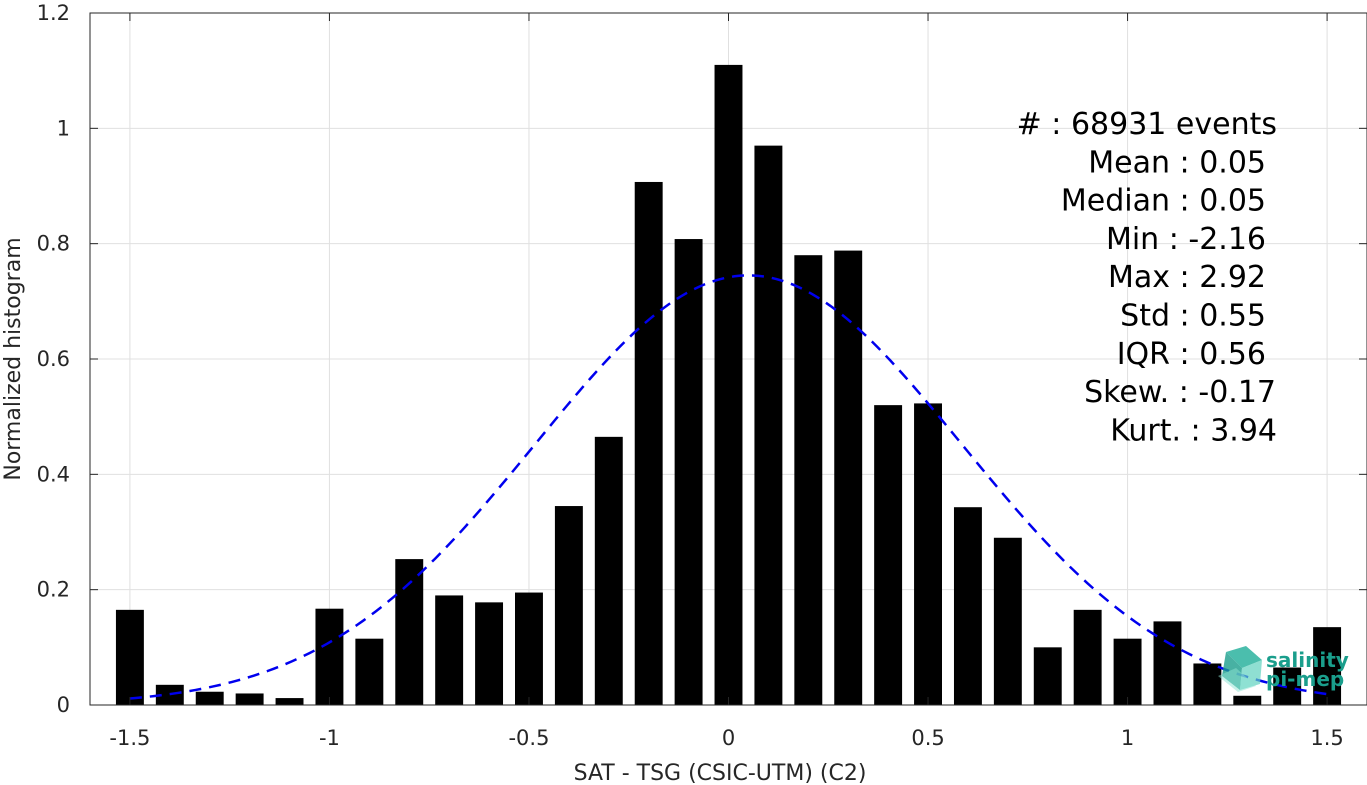 The width and height of the screenshot is (1367, 785). Describe the element at coordinates (1177, 162) in the screenshot. I see `stat-line: Mean : 0.05` at that location.